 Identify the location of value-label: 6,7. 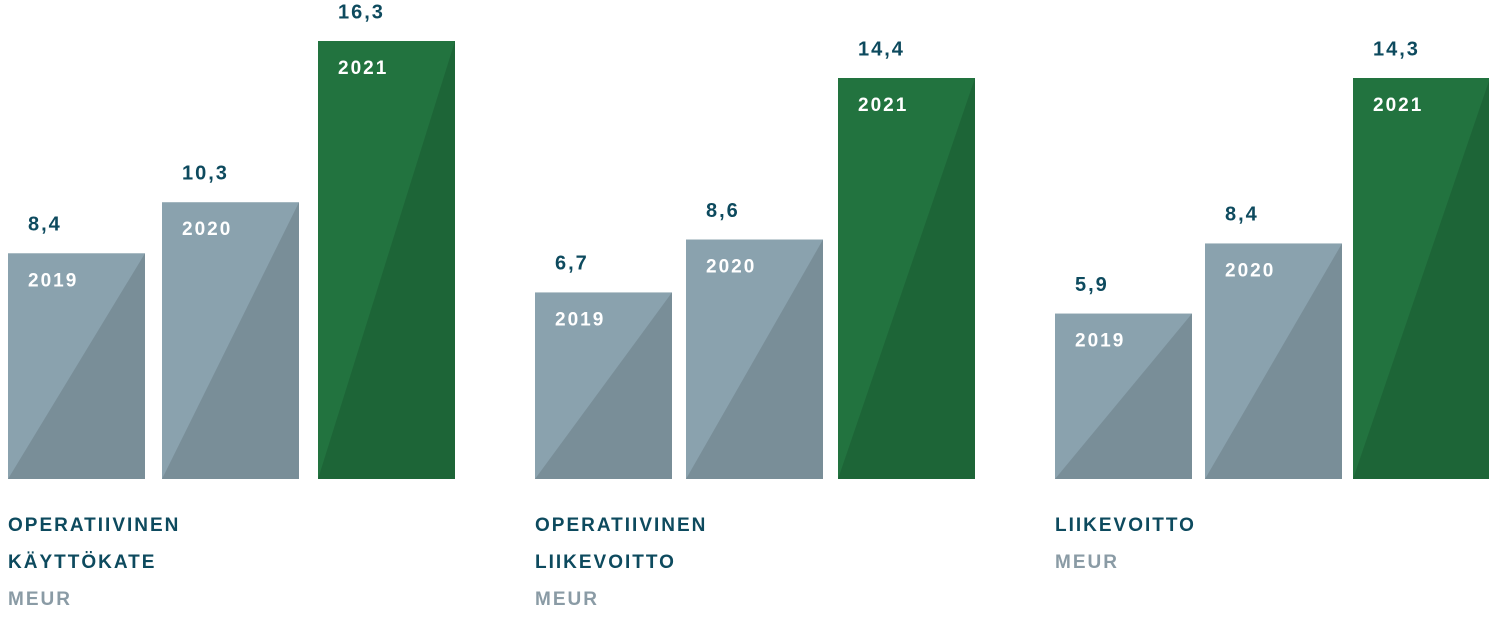
(572, 264).